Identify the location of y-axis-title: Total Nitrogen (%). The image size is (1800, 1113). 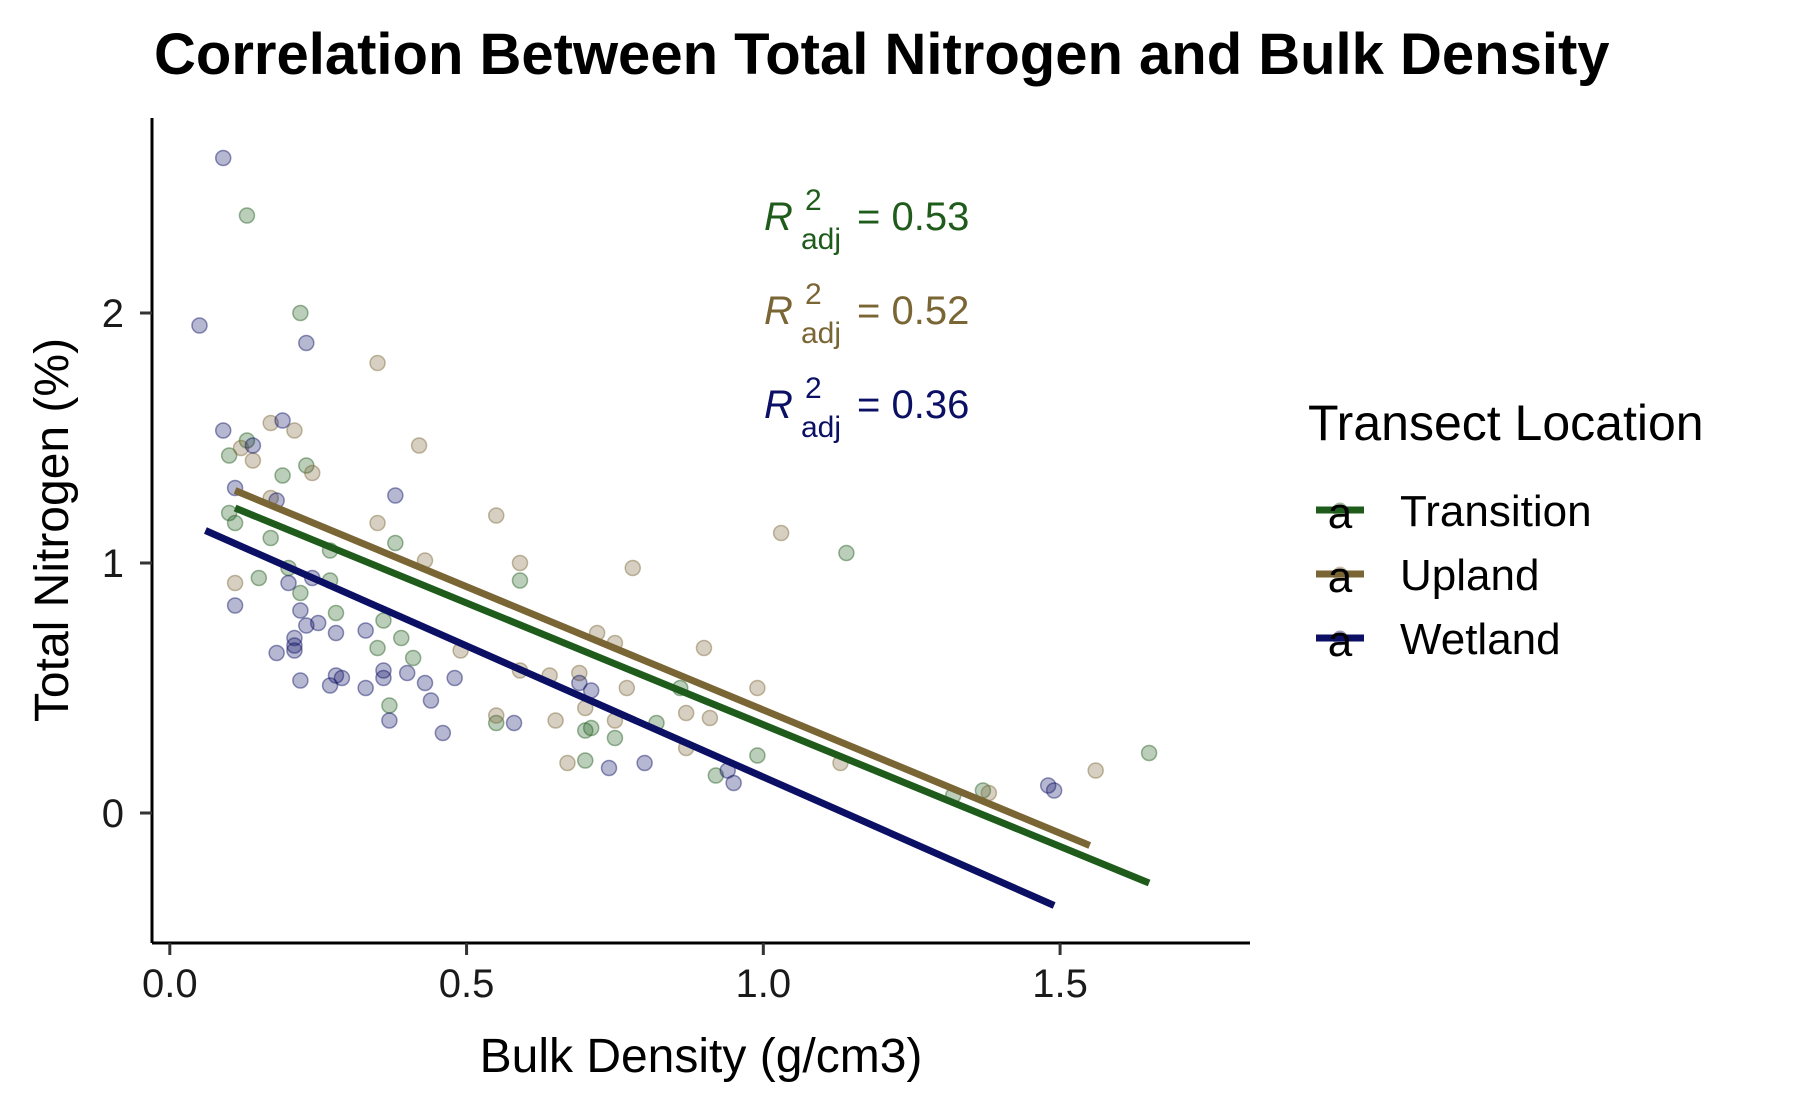
(52, 530).